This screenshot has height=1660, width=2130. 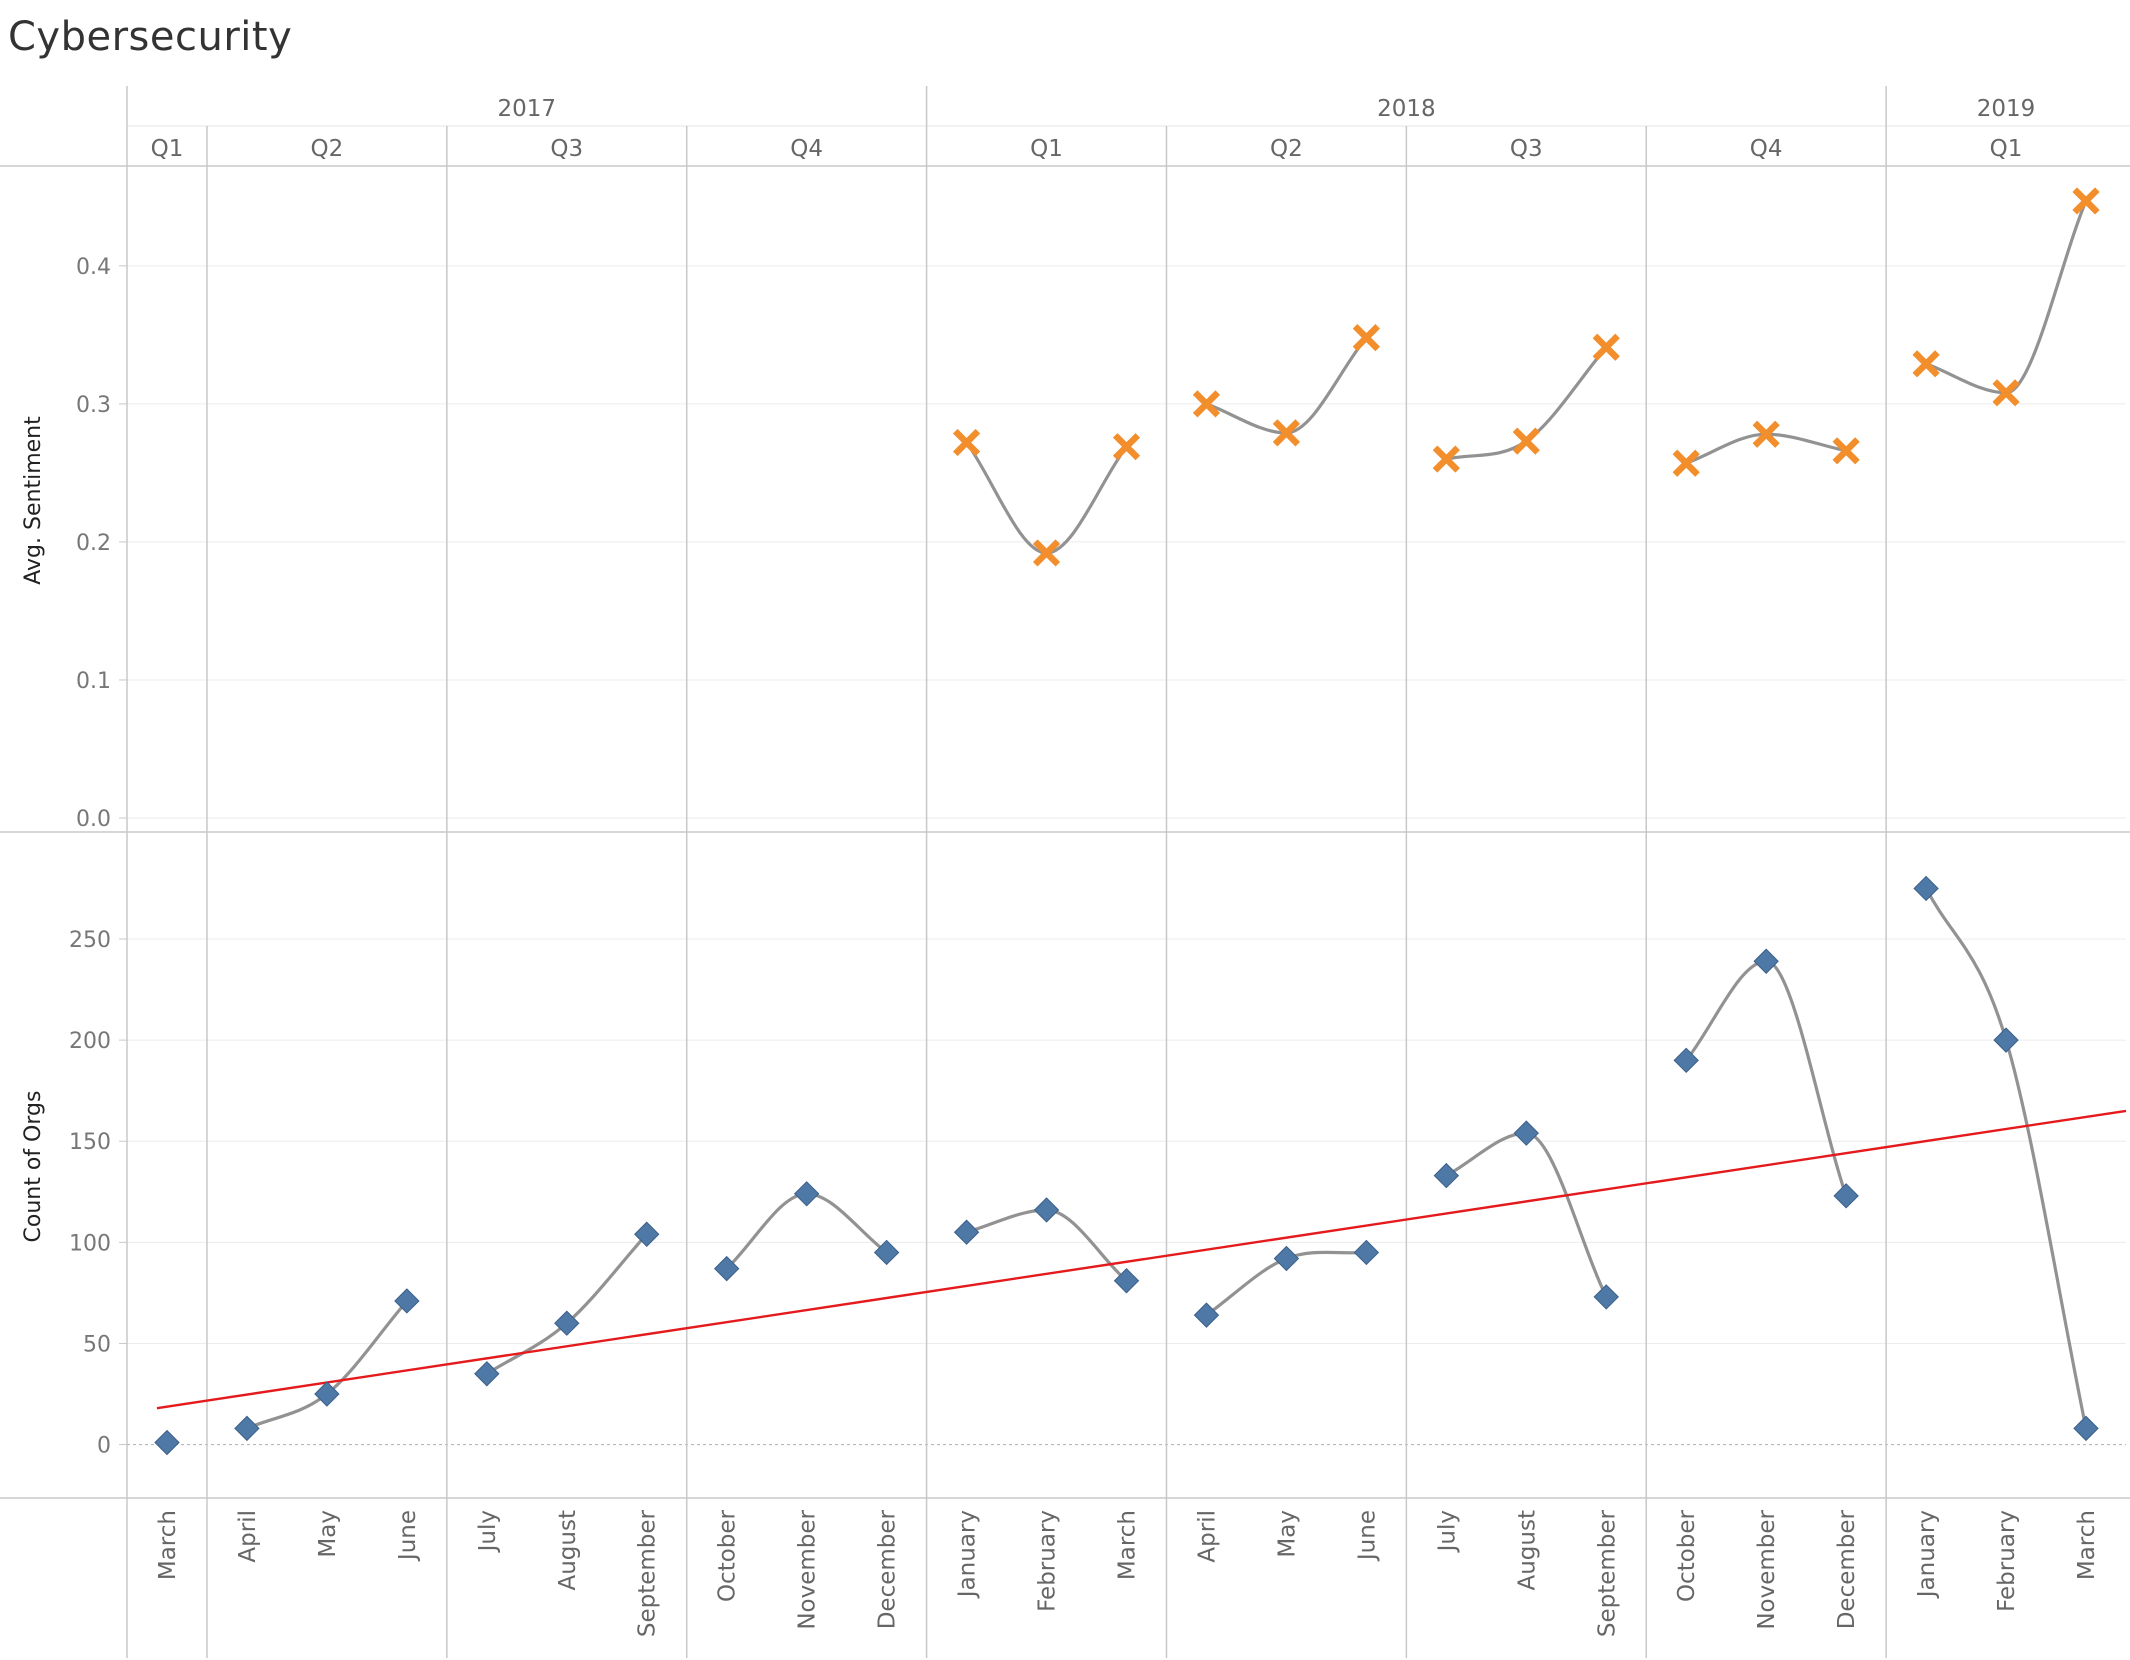 I want to click on year-header: 2017, so click(x=527, y=109).